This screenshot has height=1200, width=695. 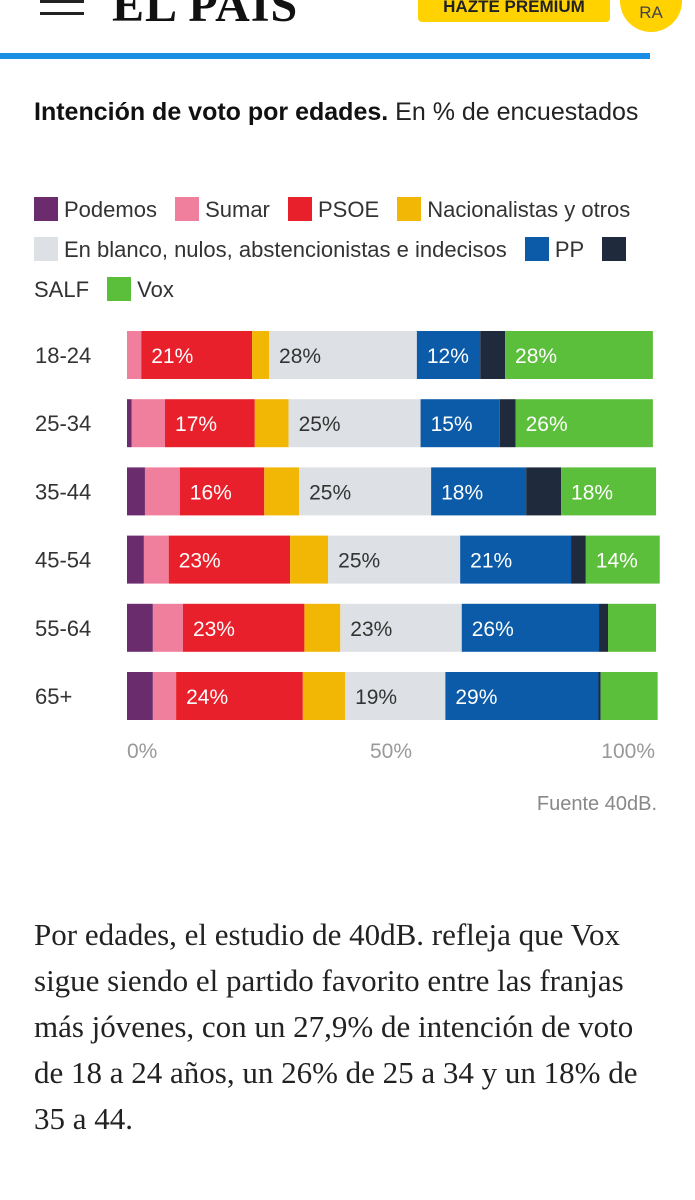 I want to click on subtitle: En % de encuestados, so click(x=517, y=112).